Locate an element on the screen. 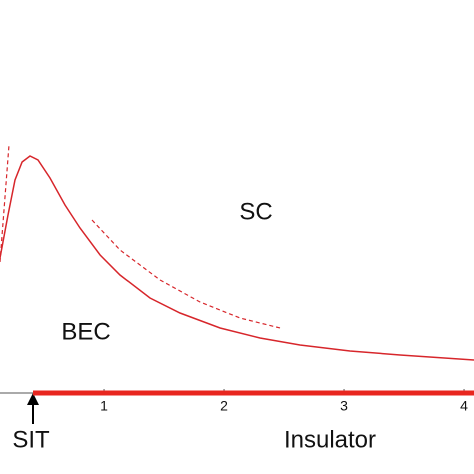 The height and width of the screenshot is (474, 474). annotation: Insulator is located at coordinates (330, 439).